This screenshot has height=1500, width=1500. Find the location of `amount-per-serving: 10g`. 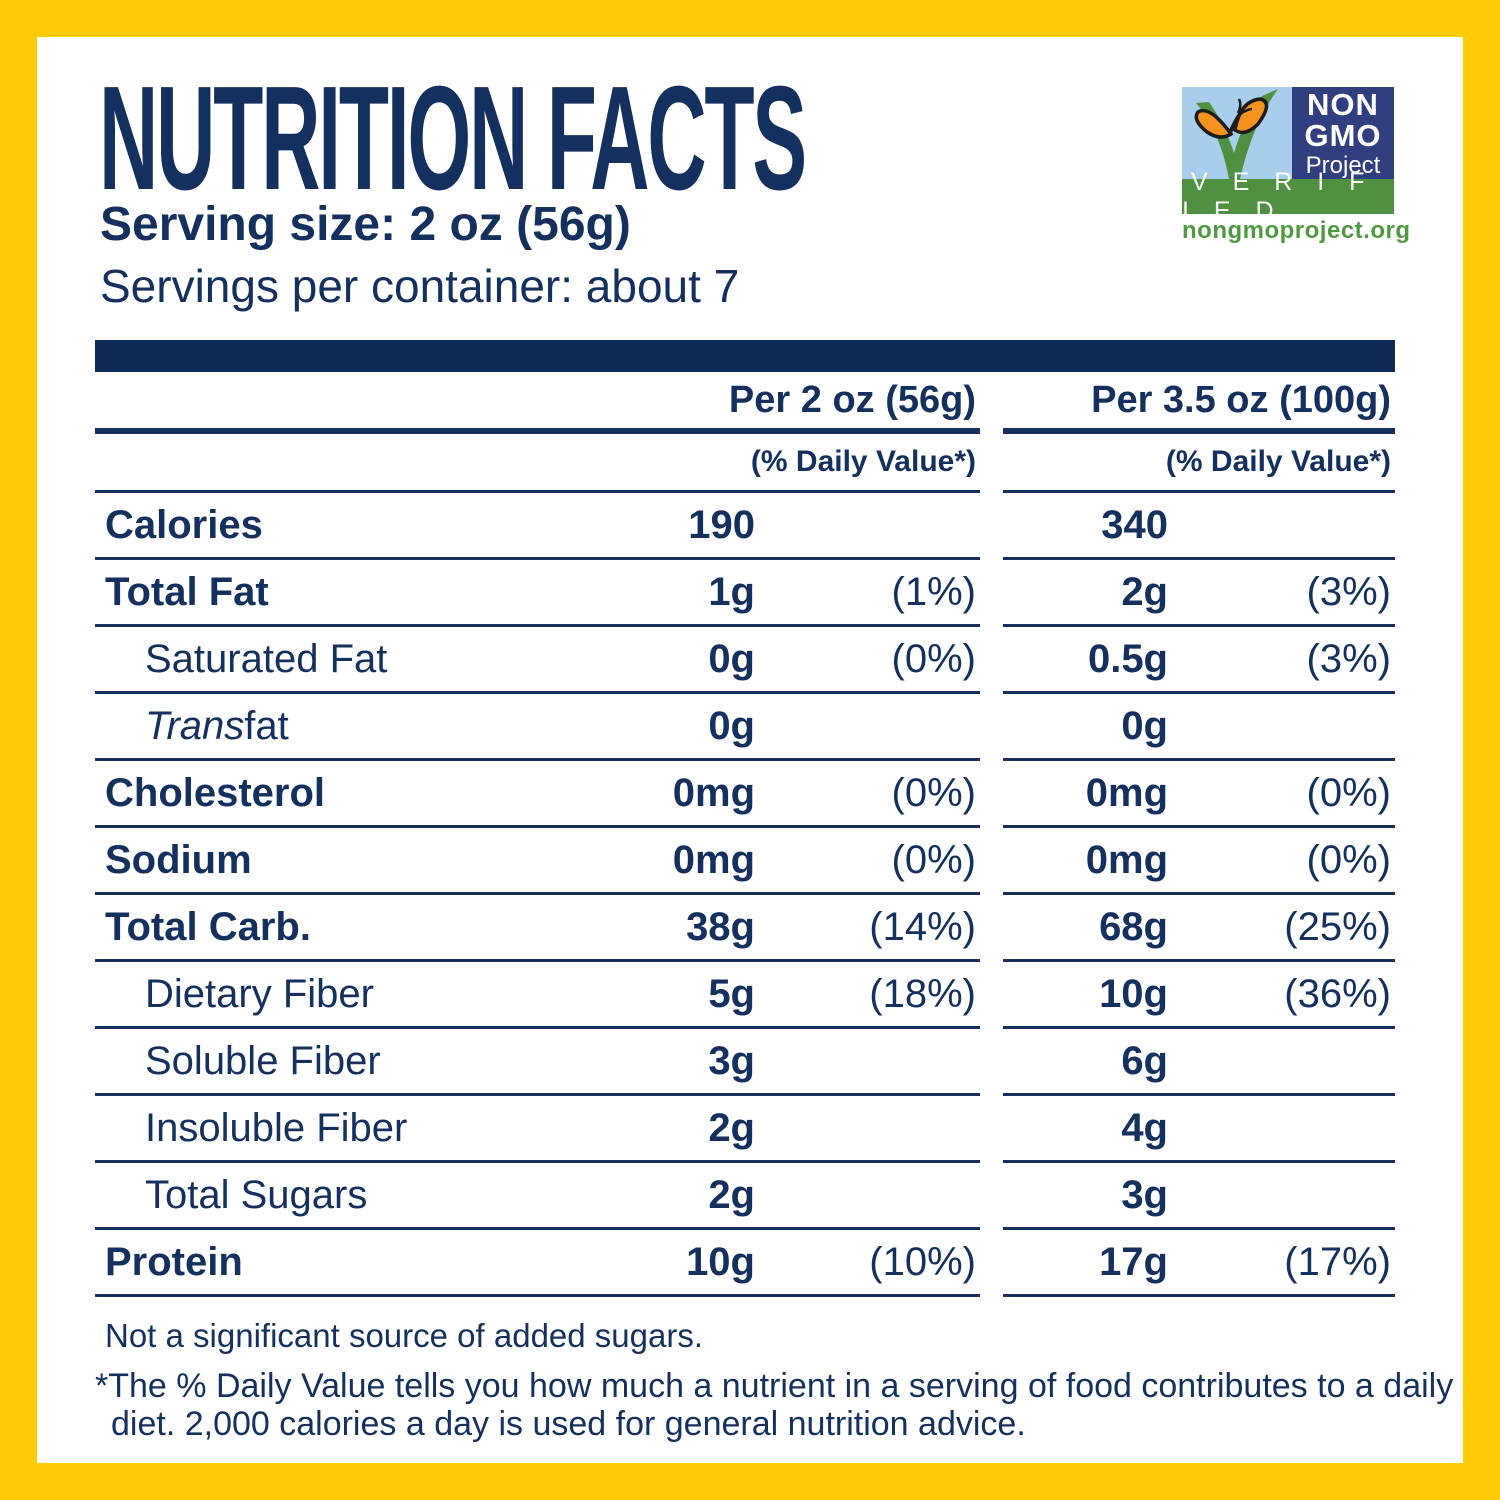

amount-per-serving: 10g is located at coordinates (660, 1263).